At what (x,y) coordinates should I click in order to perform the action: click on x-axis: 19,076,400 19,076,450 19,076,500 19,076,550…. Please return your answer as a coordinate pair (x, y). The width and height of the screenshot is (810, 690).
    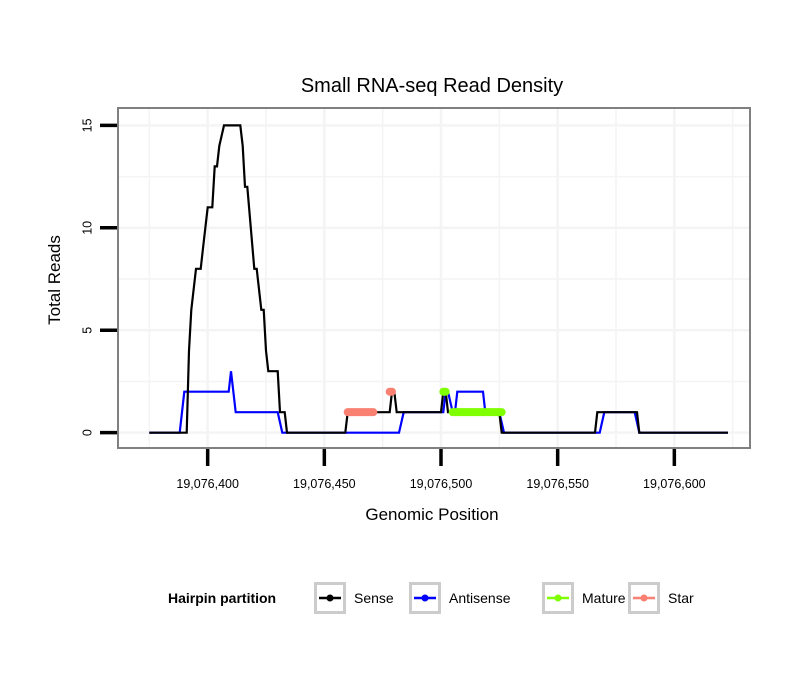
    Looking at the image, I should click on (441, 470).